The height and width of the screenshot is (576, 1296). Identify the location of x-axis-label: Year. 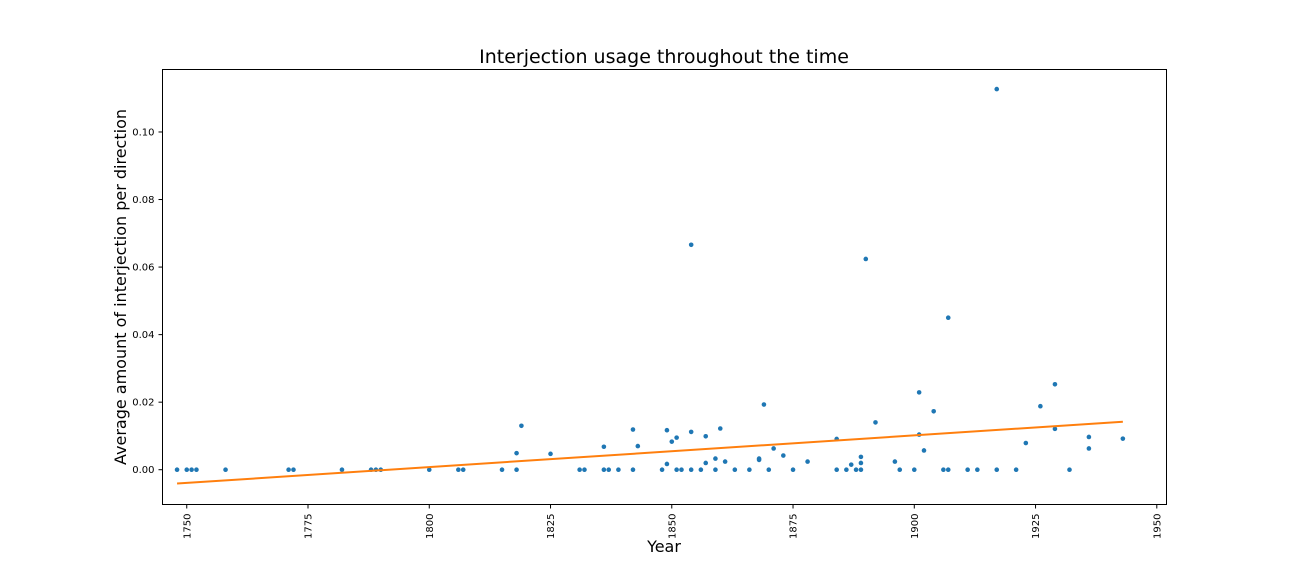
(663, 546).